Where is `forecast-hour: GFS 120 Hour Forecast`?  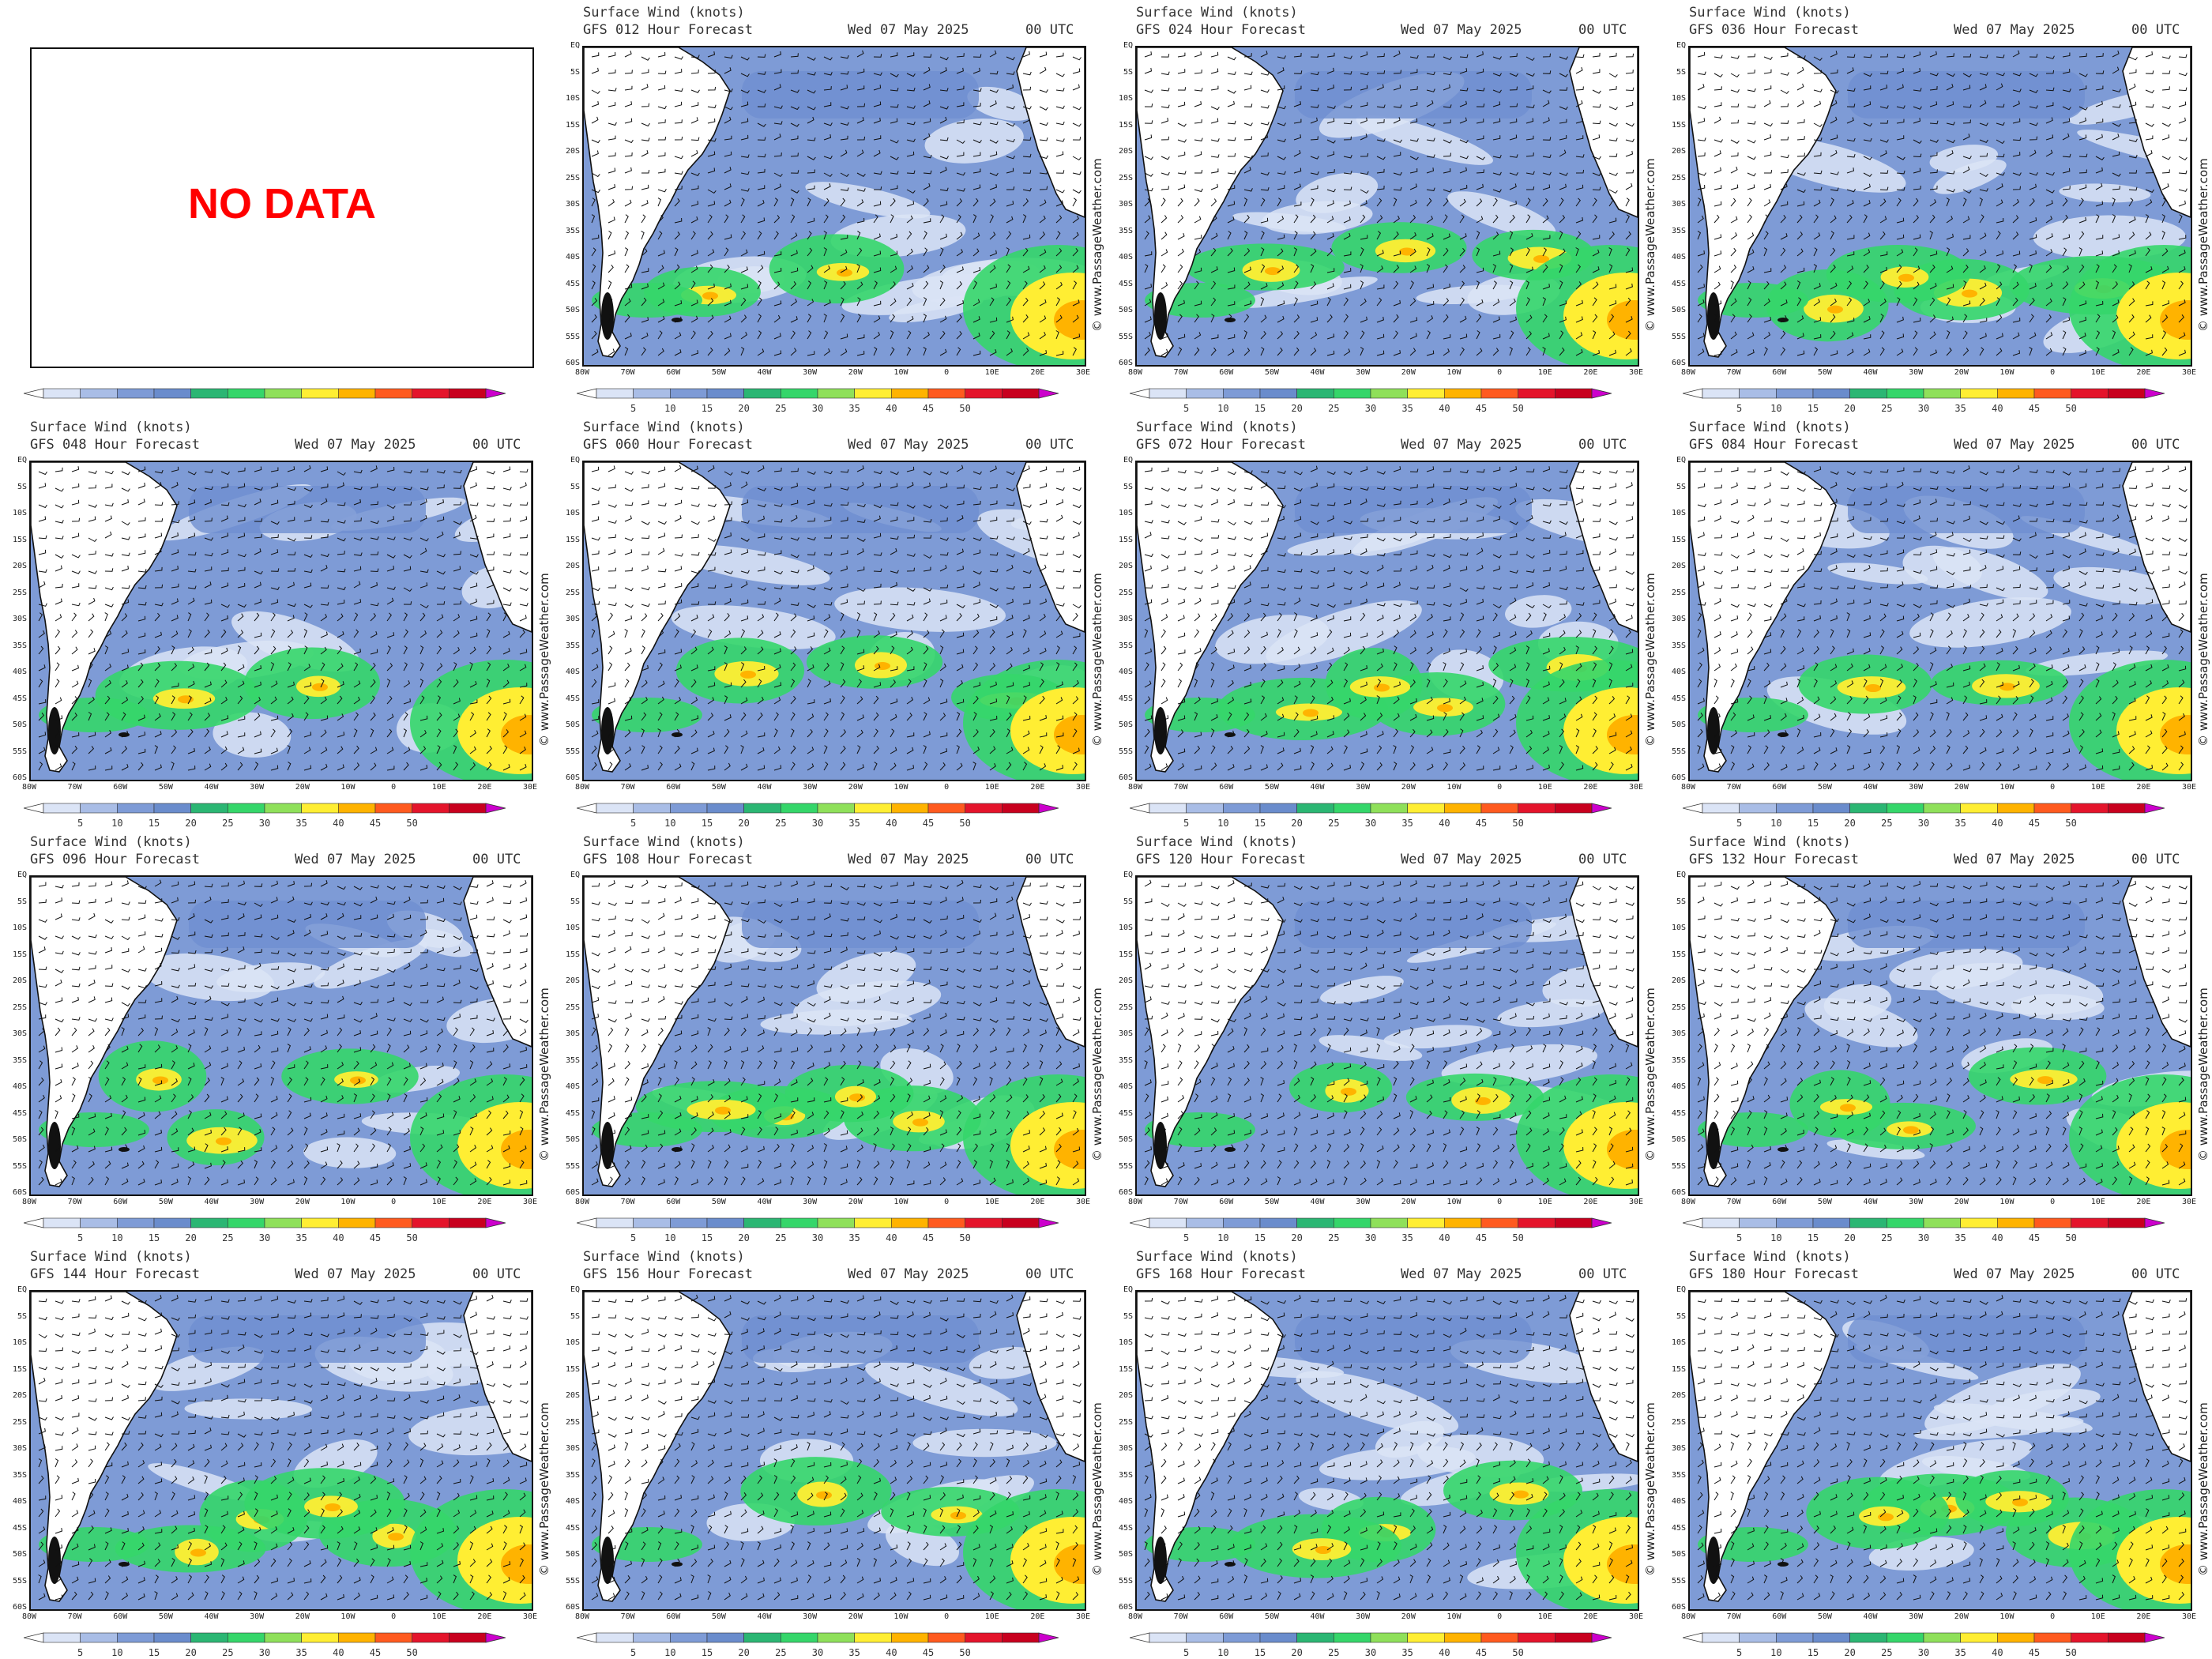 forecast-hour: GFS 120 Hour Forecast is located at coordinates (1221, 860).